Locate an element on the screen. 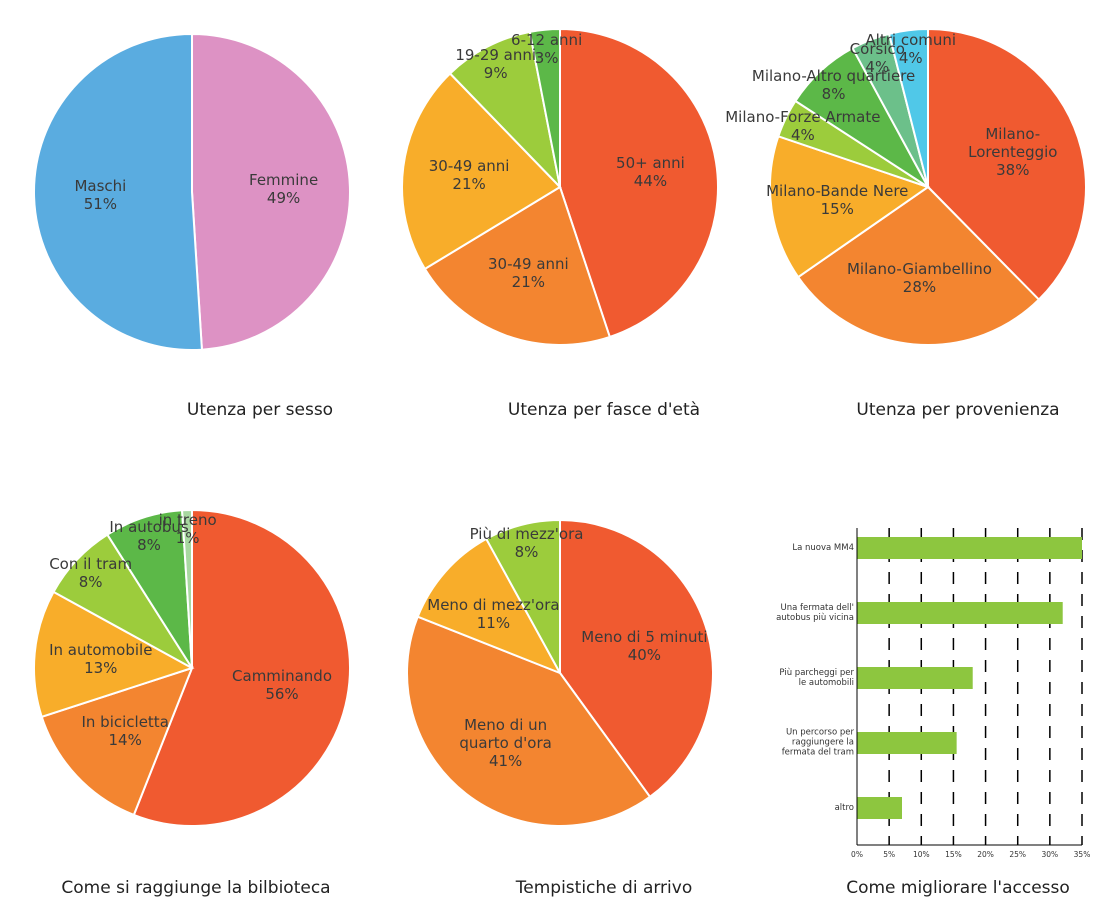  x-tick-label: 10% is located at coordinates (921, 854).